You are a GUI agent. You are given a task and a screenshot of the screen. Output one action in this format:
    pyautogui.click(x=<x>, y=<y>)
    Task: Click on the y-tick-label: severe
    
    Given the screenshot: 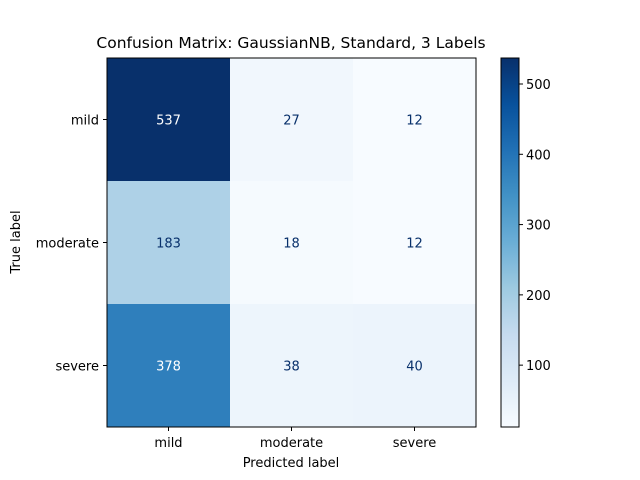 What is the action you would take?
    pyautogui.click(x=77, y=367)
    